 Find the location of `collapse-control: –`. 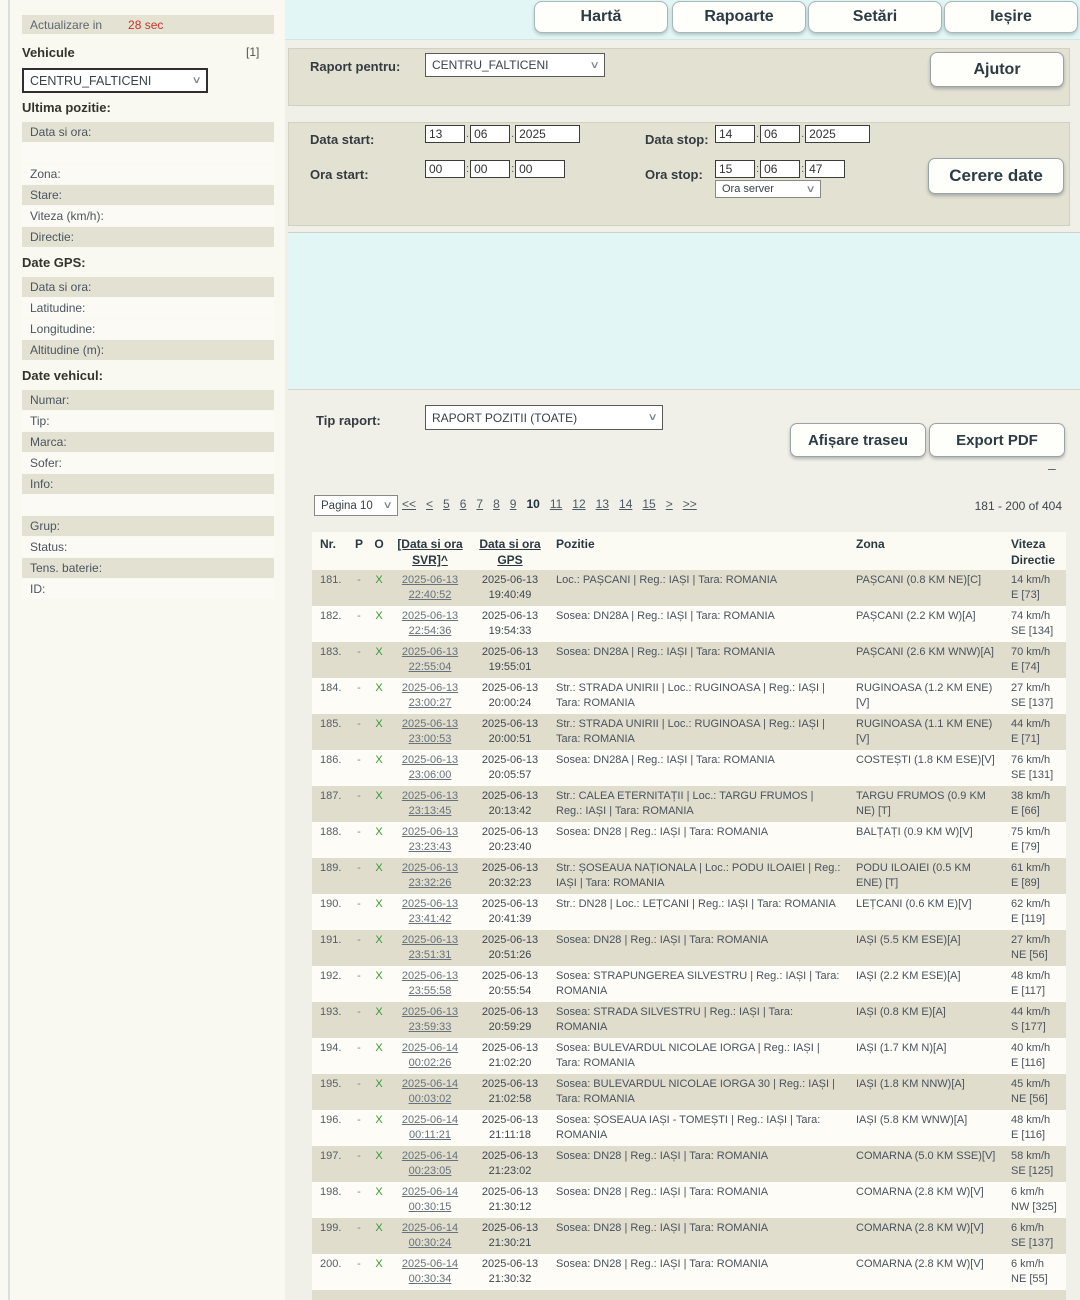

collapse-control: – is located at coordinates (1052, 468).